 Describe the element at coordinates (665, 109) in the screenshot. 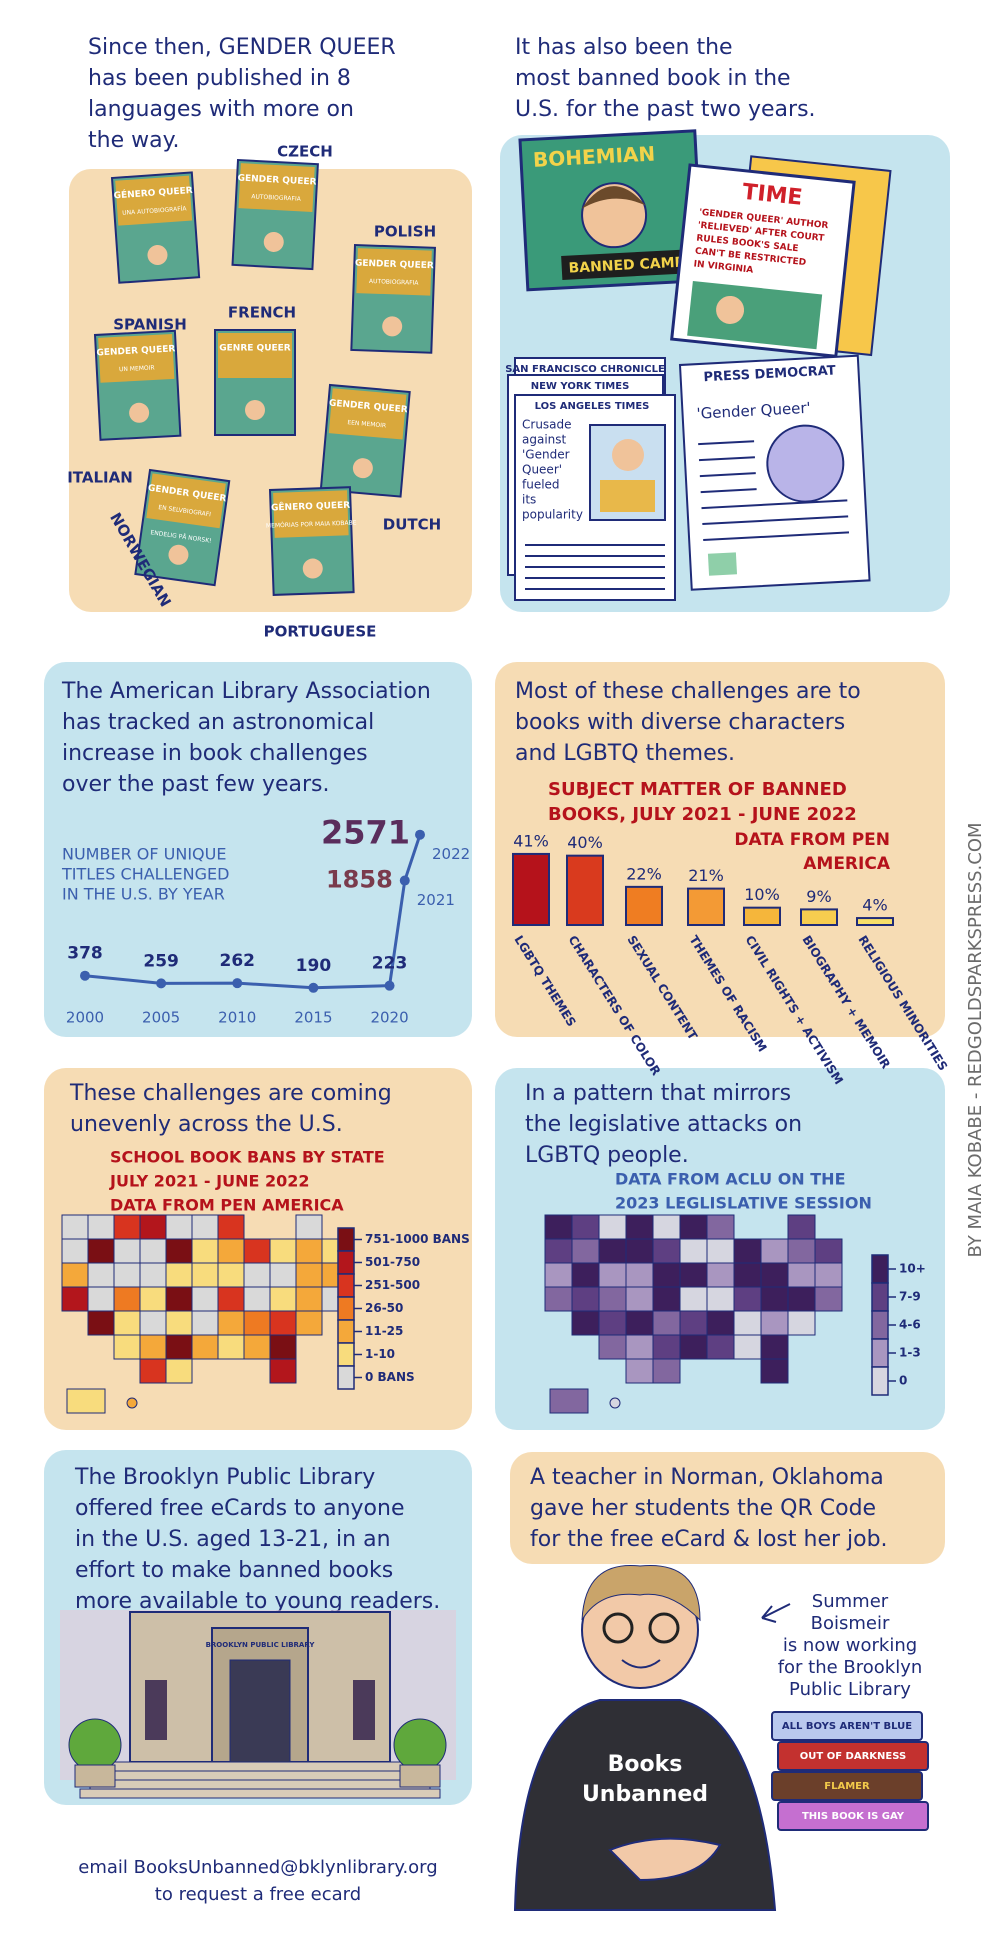

I see `panel-text: U.S. for the past two years.` at that location.